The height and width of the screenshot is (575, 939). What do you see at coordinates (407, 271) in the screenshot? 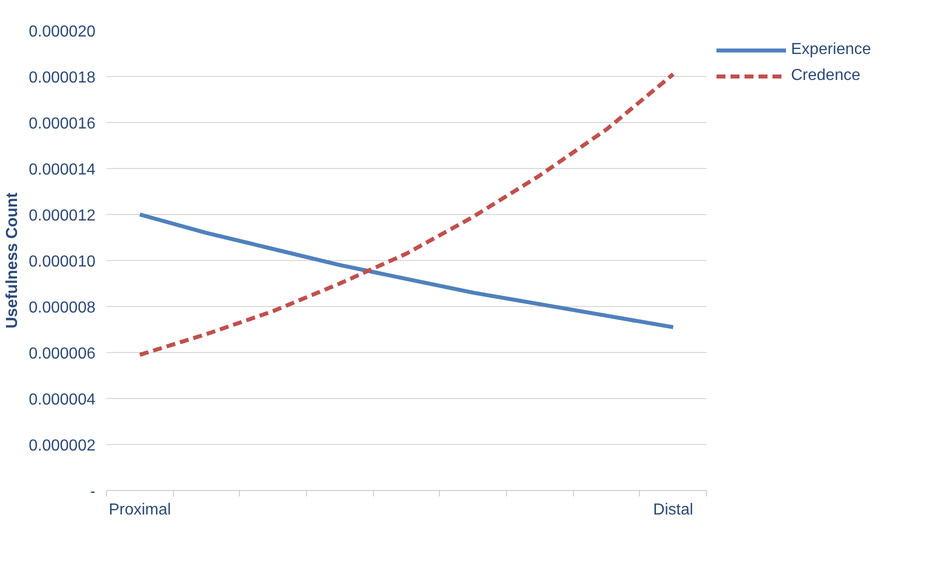
I see `line-series` at bounding box center [407, 271].